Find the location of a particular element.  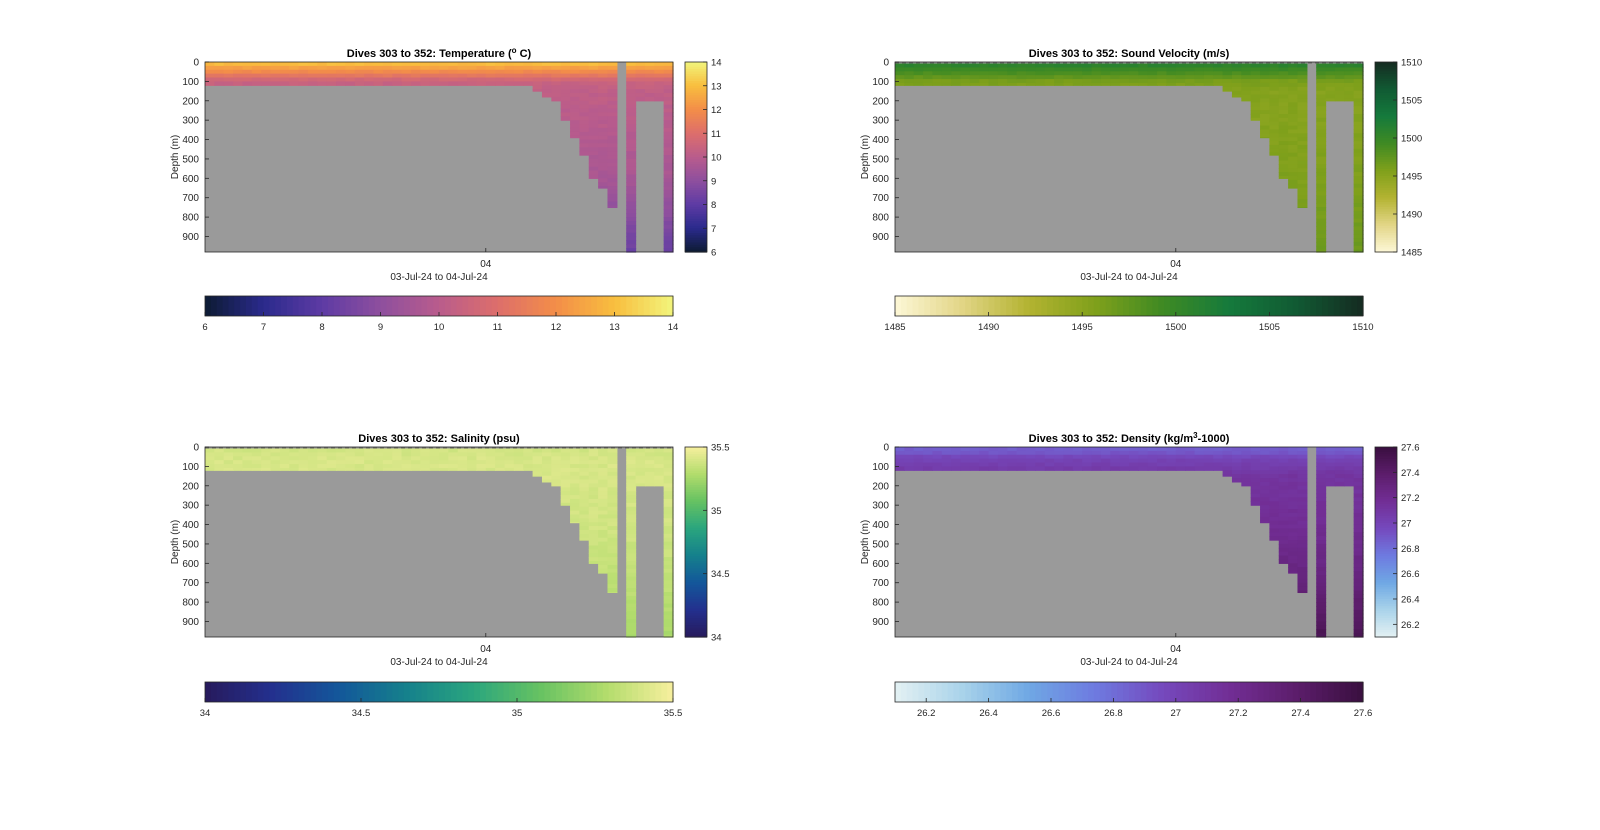

colorbar-tick-label: 26.2 is located at coordinates (926, 713).